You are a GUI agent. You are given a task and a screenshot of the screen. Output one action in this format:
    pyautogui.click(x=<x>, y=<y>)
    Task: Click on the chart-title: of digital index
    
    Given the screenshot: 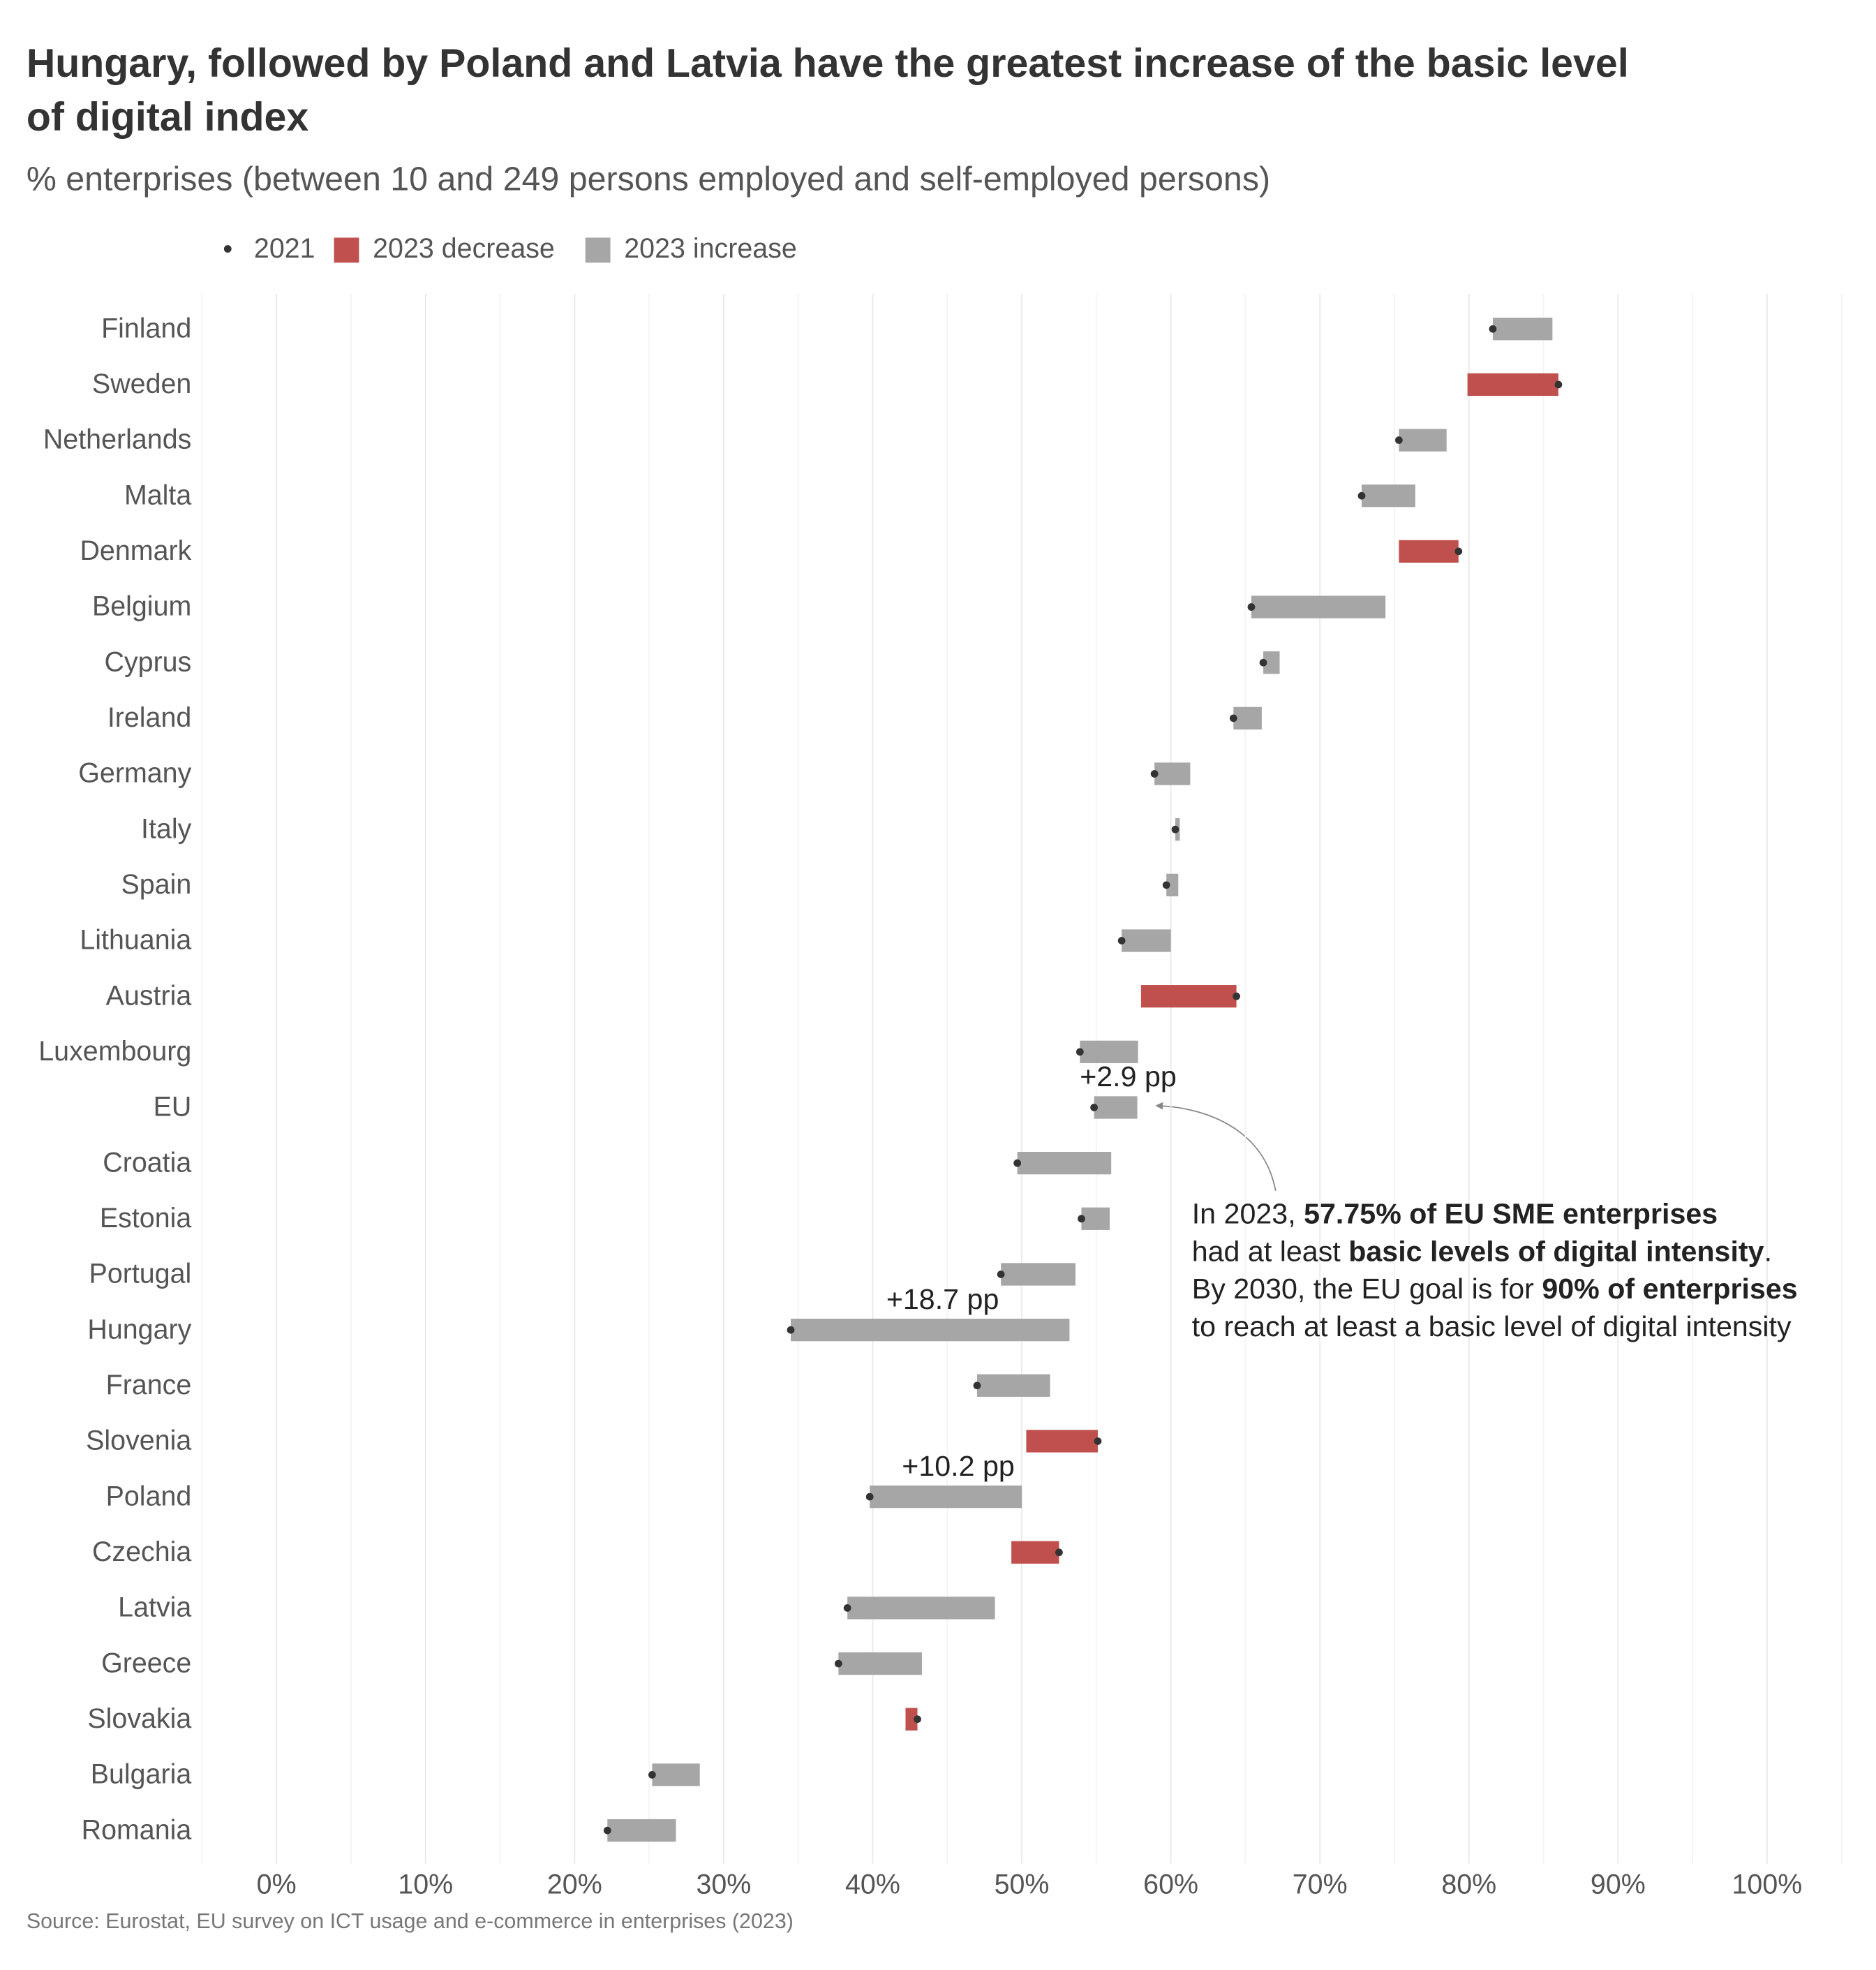 What is the action you would take?
    pyautogui.click(x=168, y=117)
    